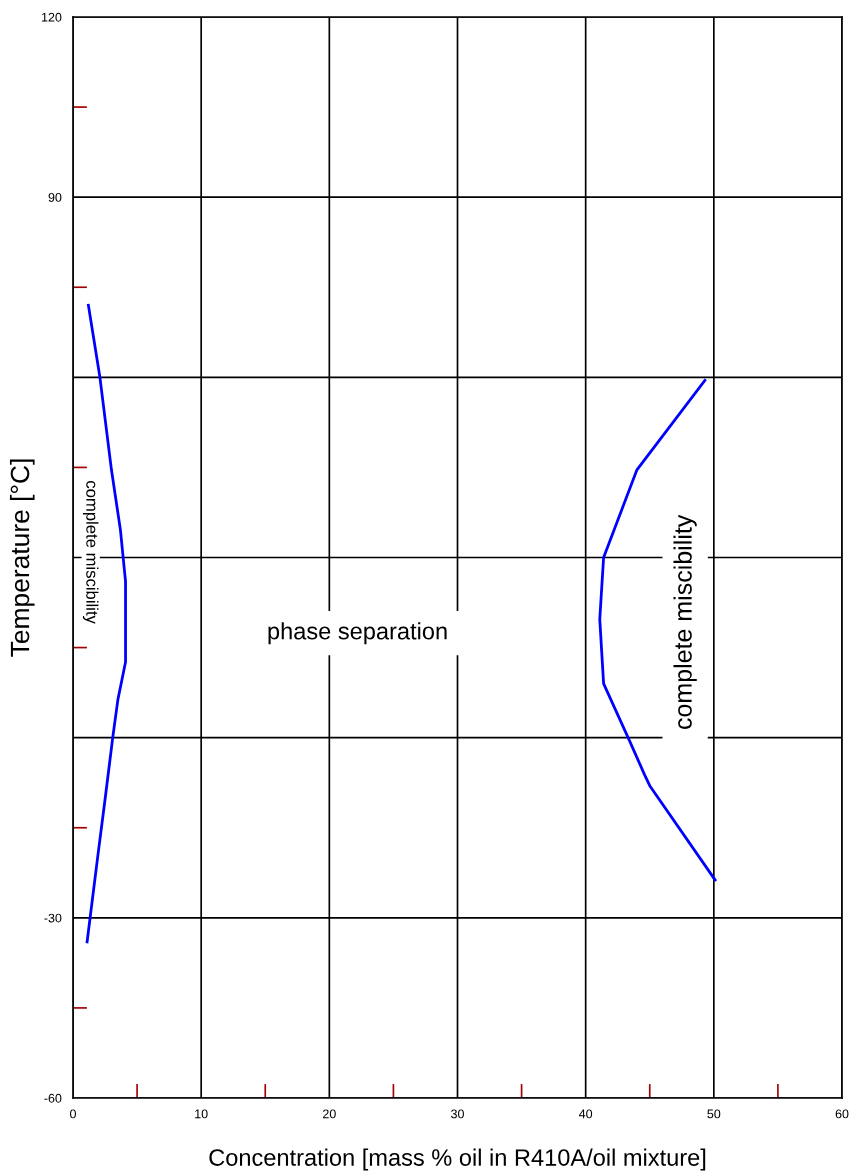  What do you see at coordinates (53, 918) in the screenshot?
I see `y-tick-label: -30` at bounding box center [53, 918].